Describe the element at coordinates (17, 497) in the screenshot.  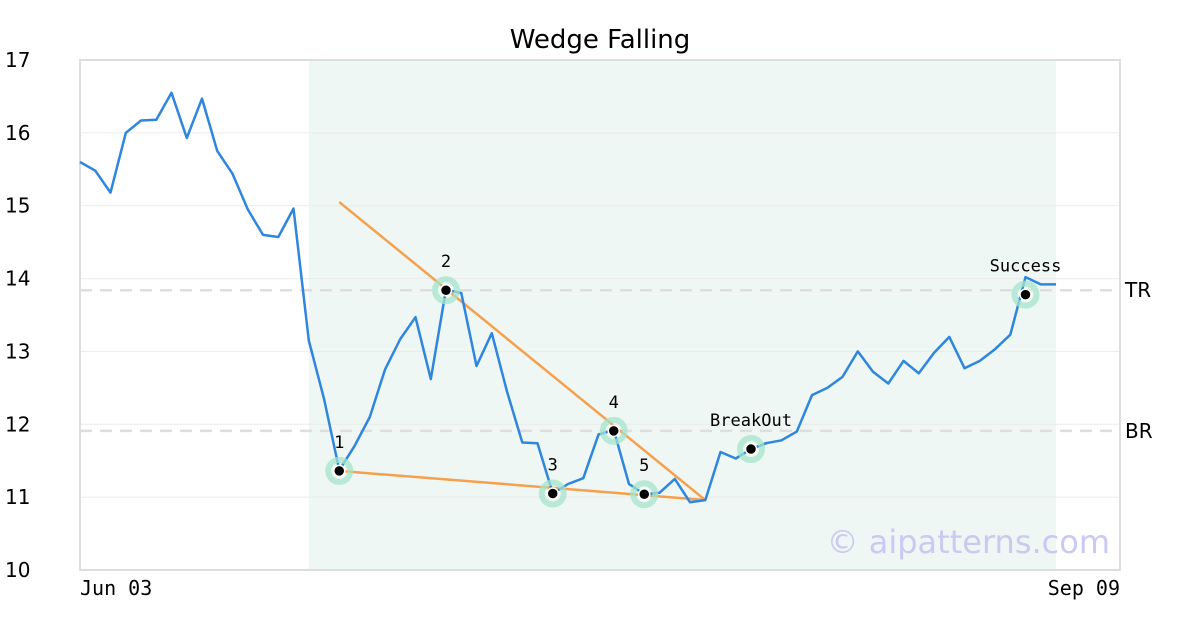
I see `y-tick-label: 11` at that location.